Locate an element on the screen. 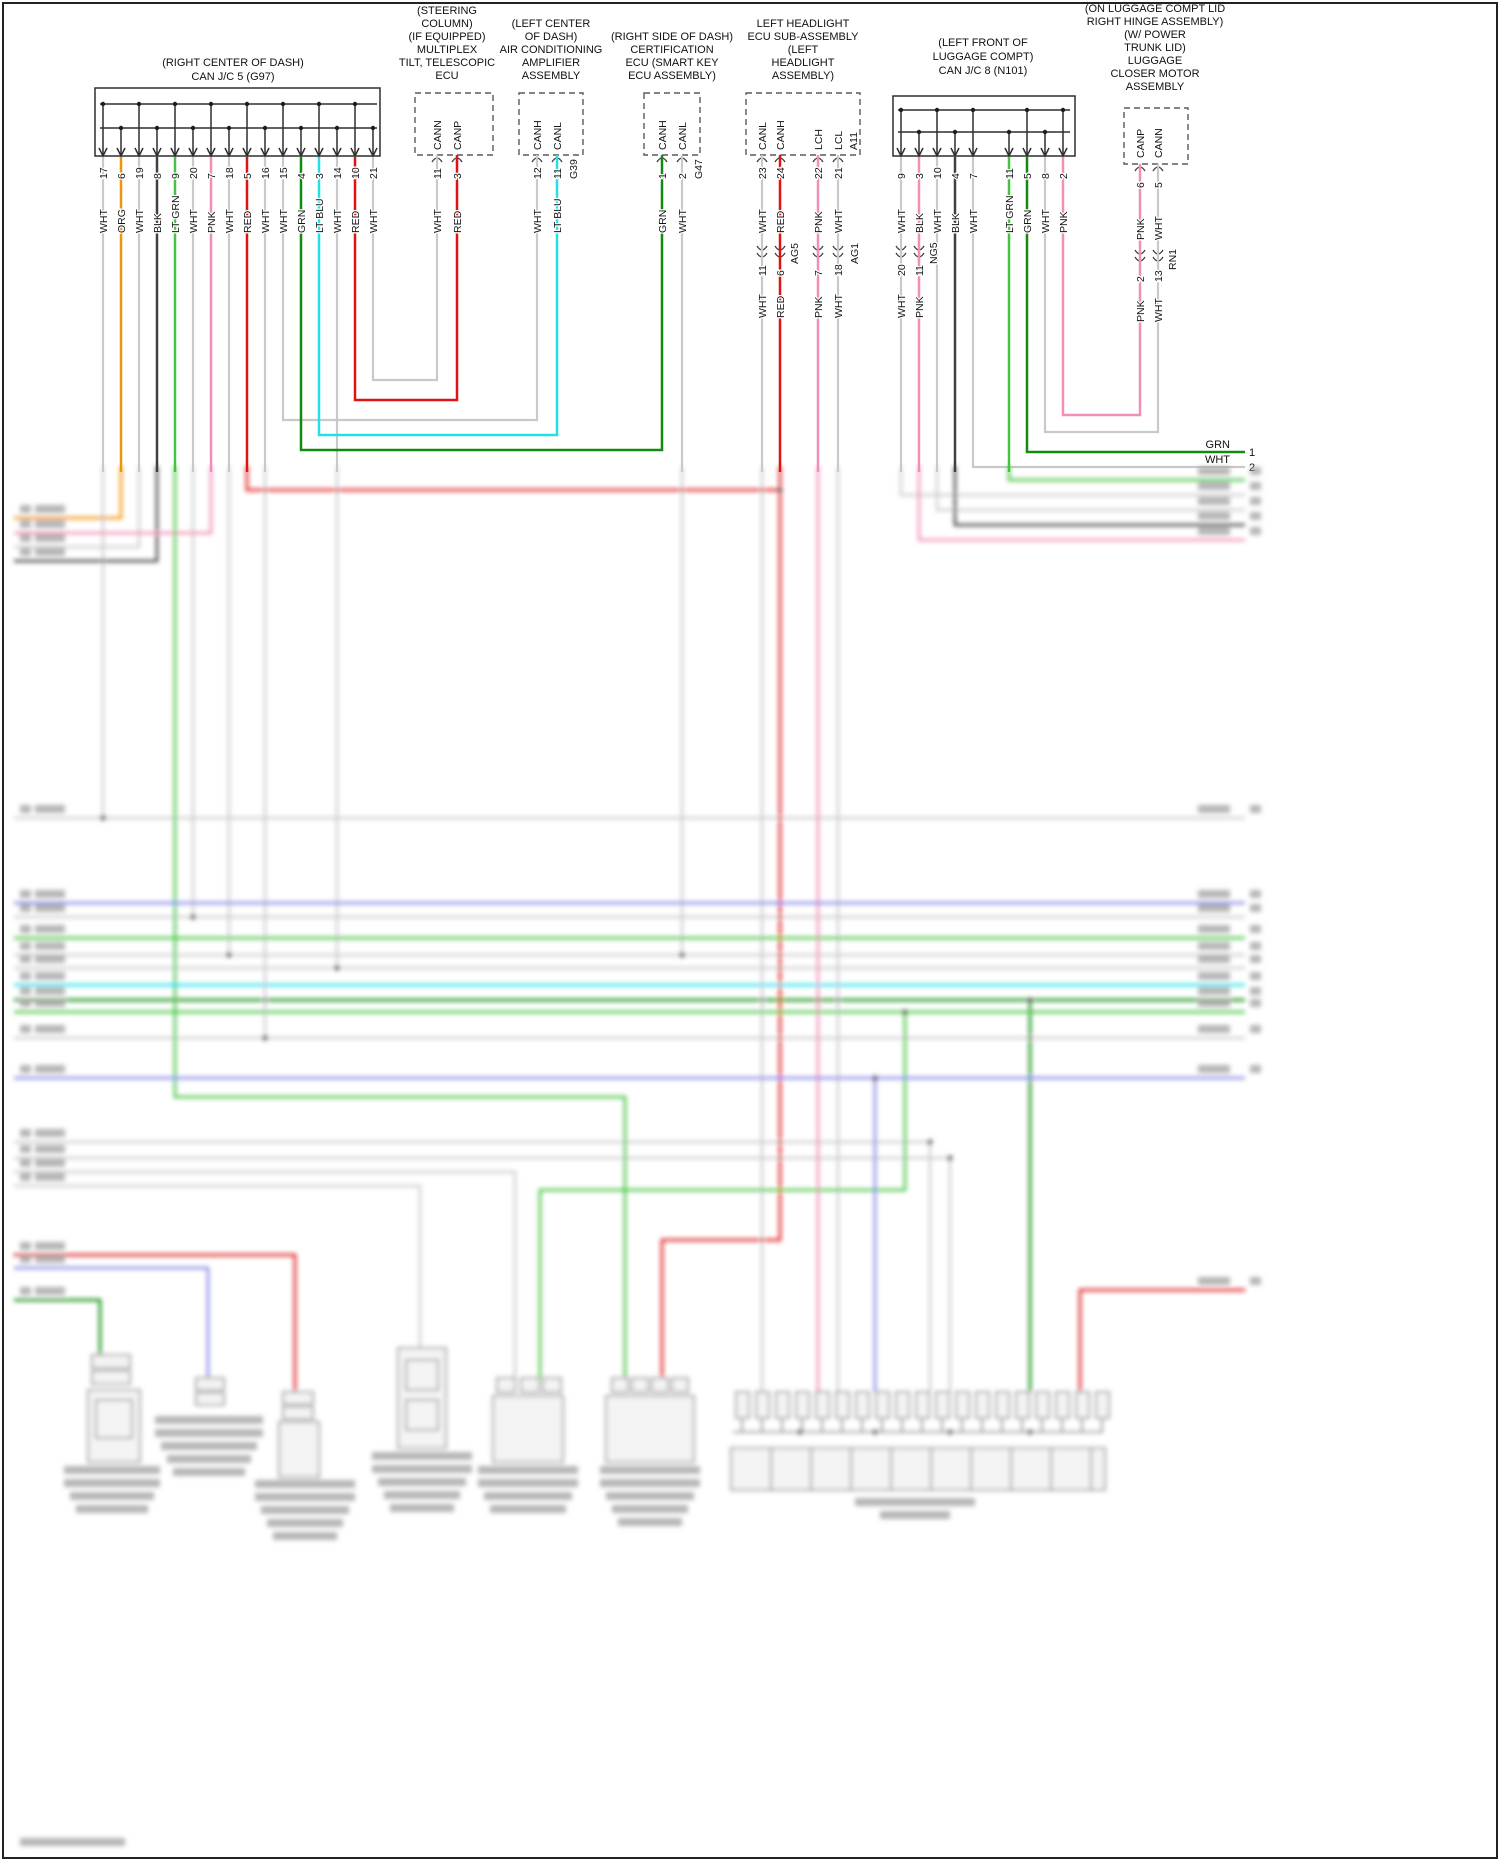  steering-title: ECU is located at coordinates (446, 76).